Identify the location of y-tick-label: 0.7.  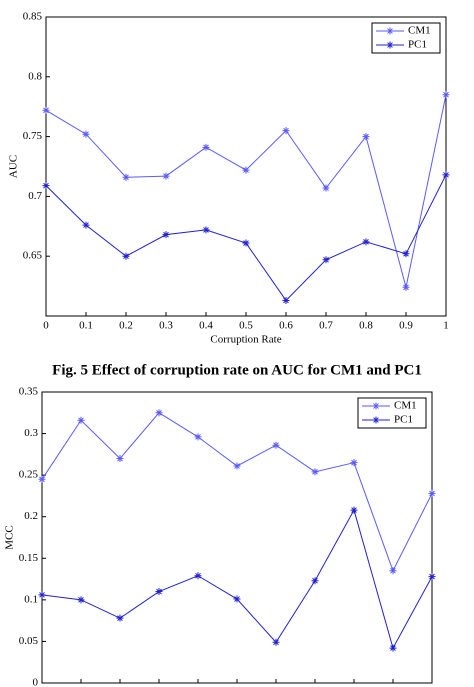
(35, 196).